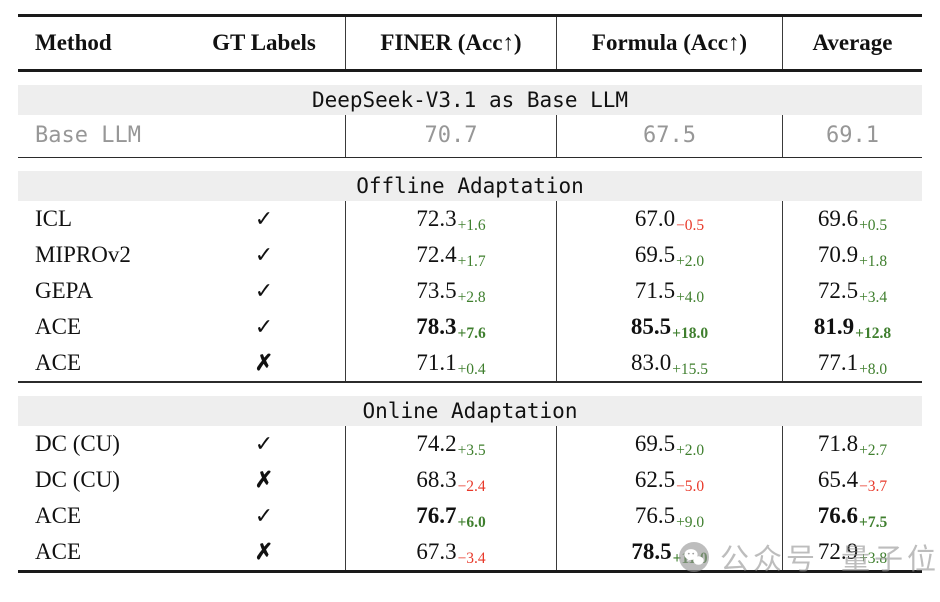 This screenshot has width=940, height=602. I want to click on metric-value: 68.3, so click(436, 479).